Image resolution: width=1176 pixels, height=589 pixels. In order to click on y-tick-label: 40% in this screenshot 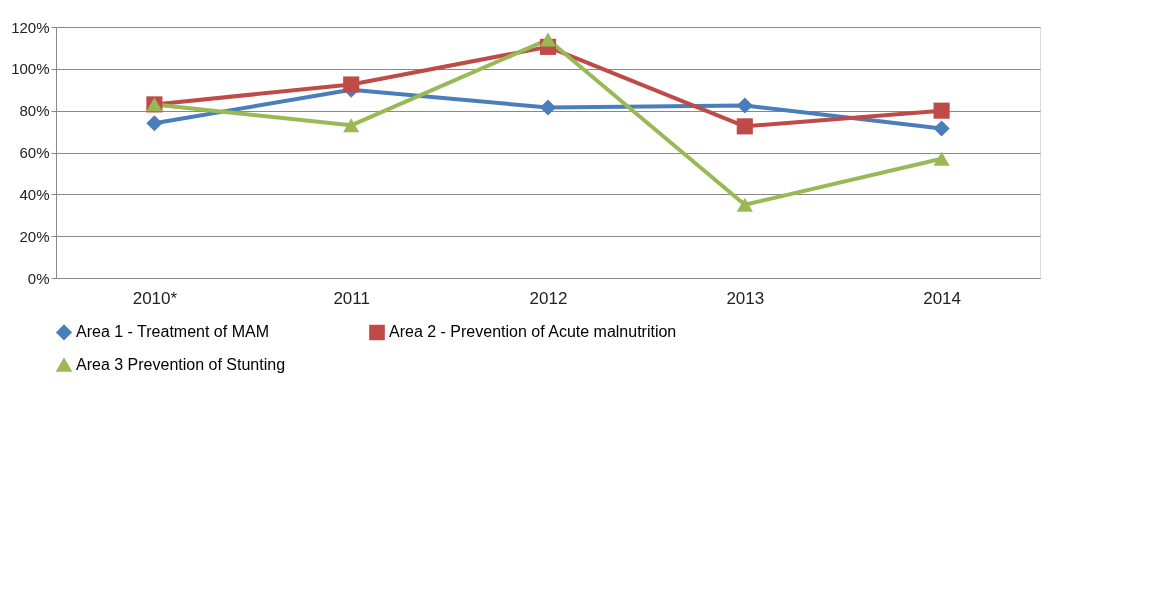, I will do `click(34, 194)`.